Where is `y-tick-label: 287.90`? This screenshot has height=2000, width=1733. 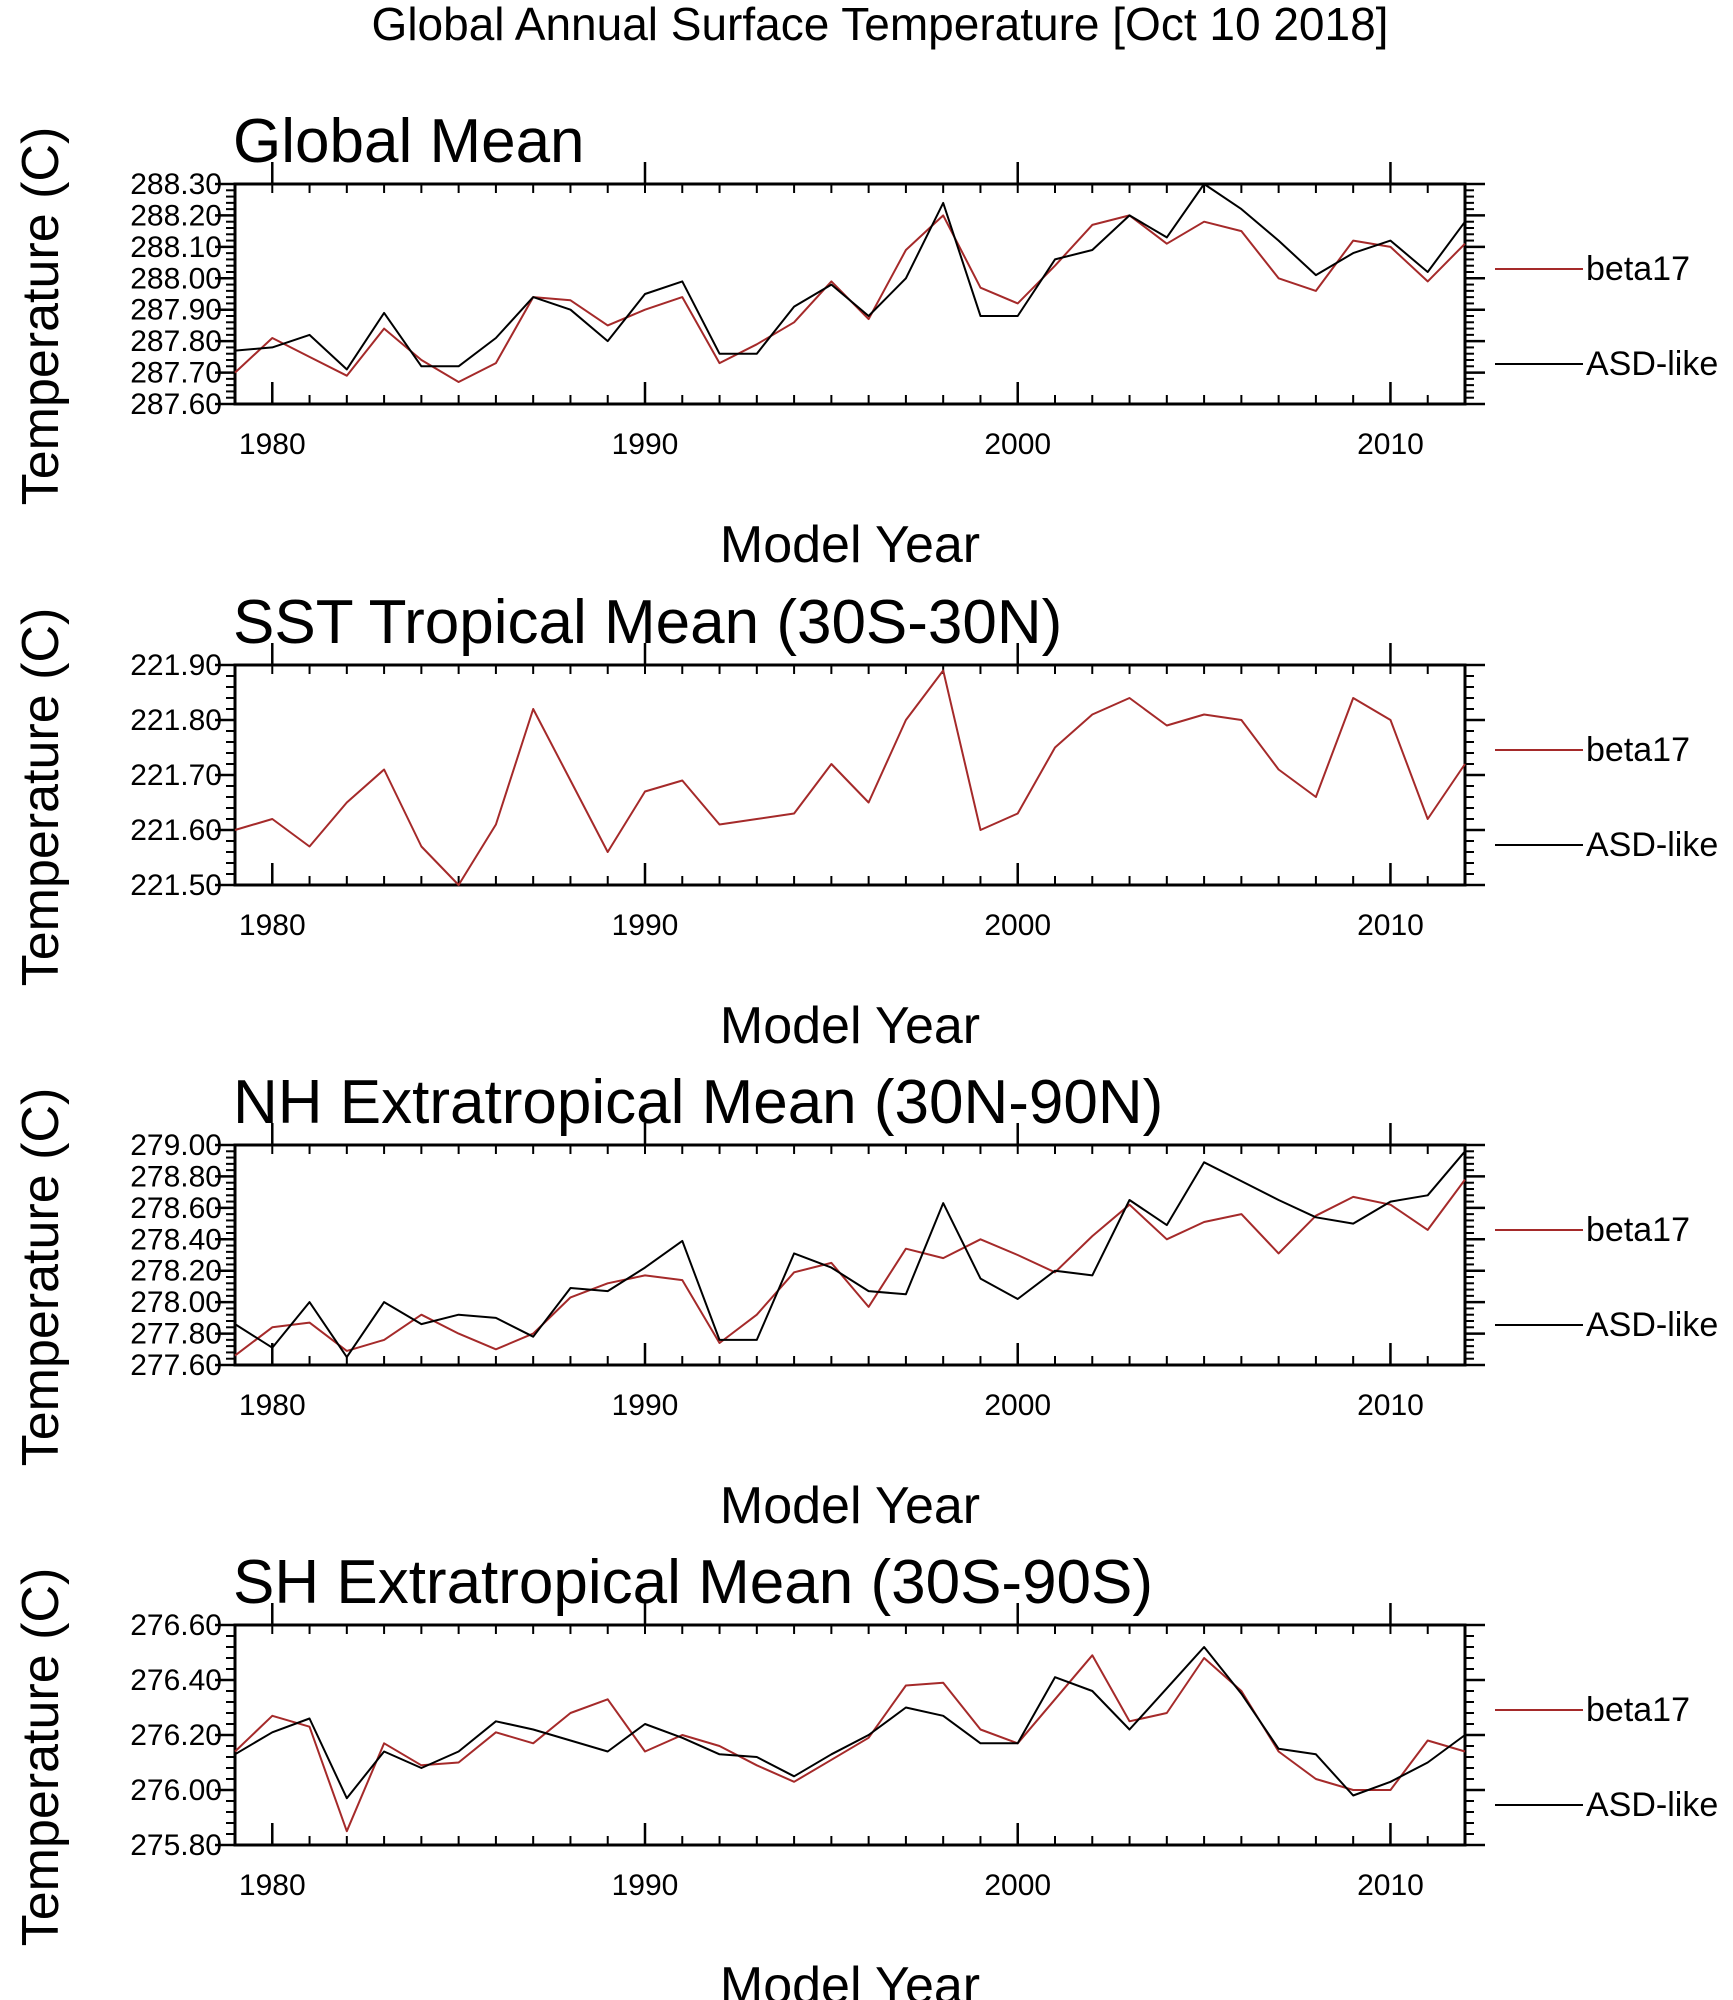
y-tick-label: 287.90 is located at coordinates (176, 310).